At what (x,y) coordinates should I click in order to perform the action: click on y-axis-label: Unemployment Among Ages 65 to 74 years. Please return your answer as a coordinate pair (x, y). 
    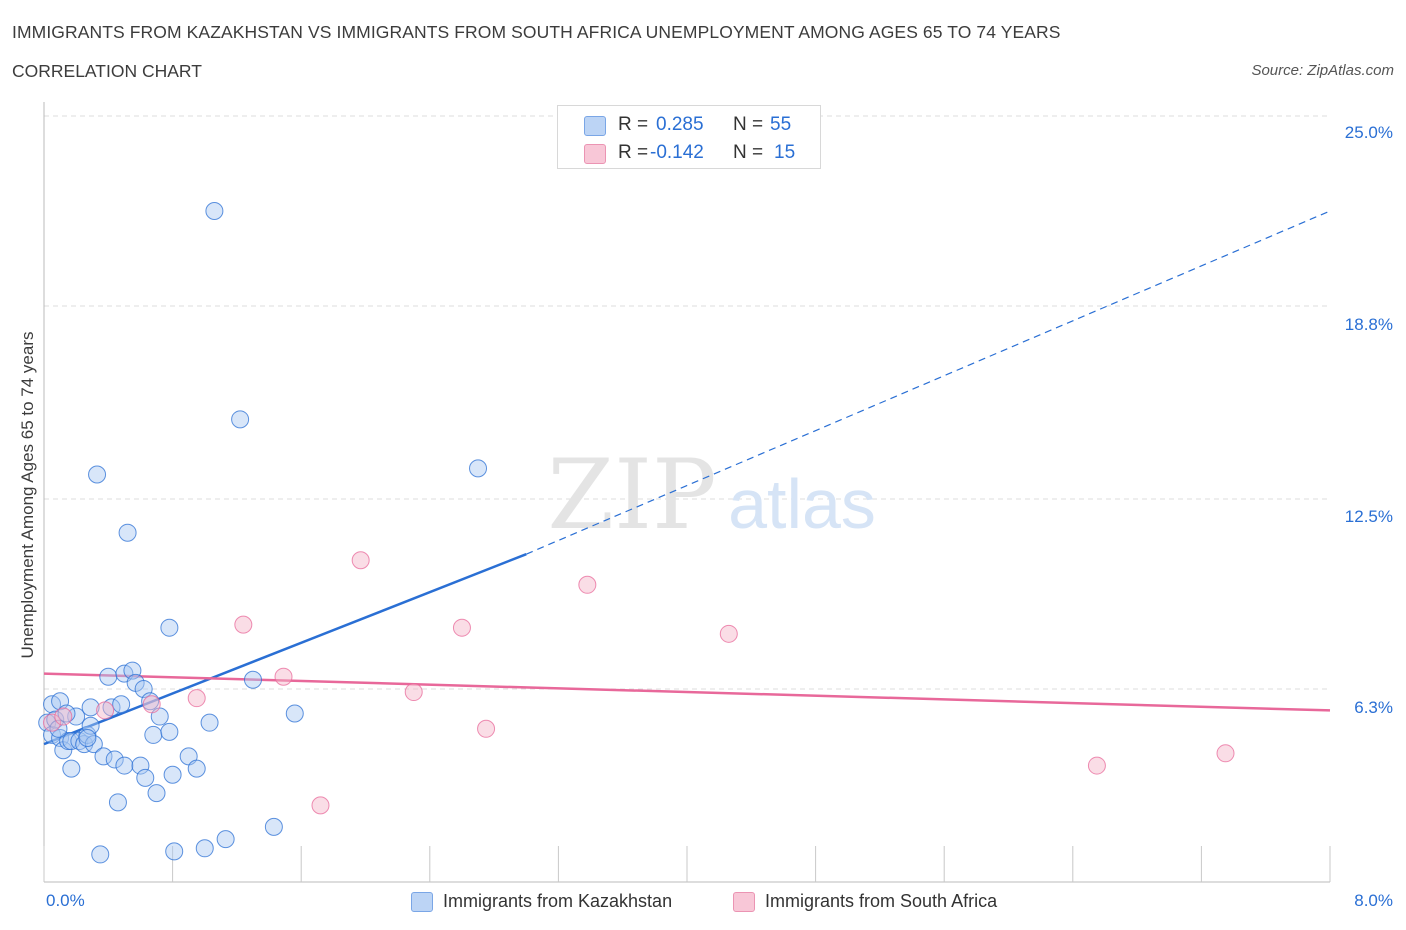
    Looking at the image, I should click on (27, 495).